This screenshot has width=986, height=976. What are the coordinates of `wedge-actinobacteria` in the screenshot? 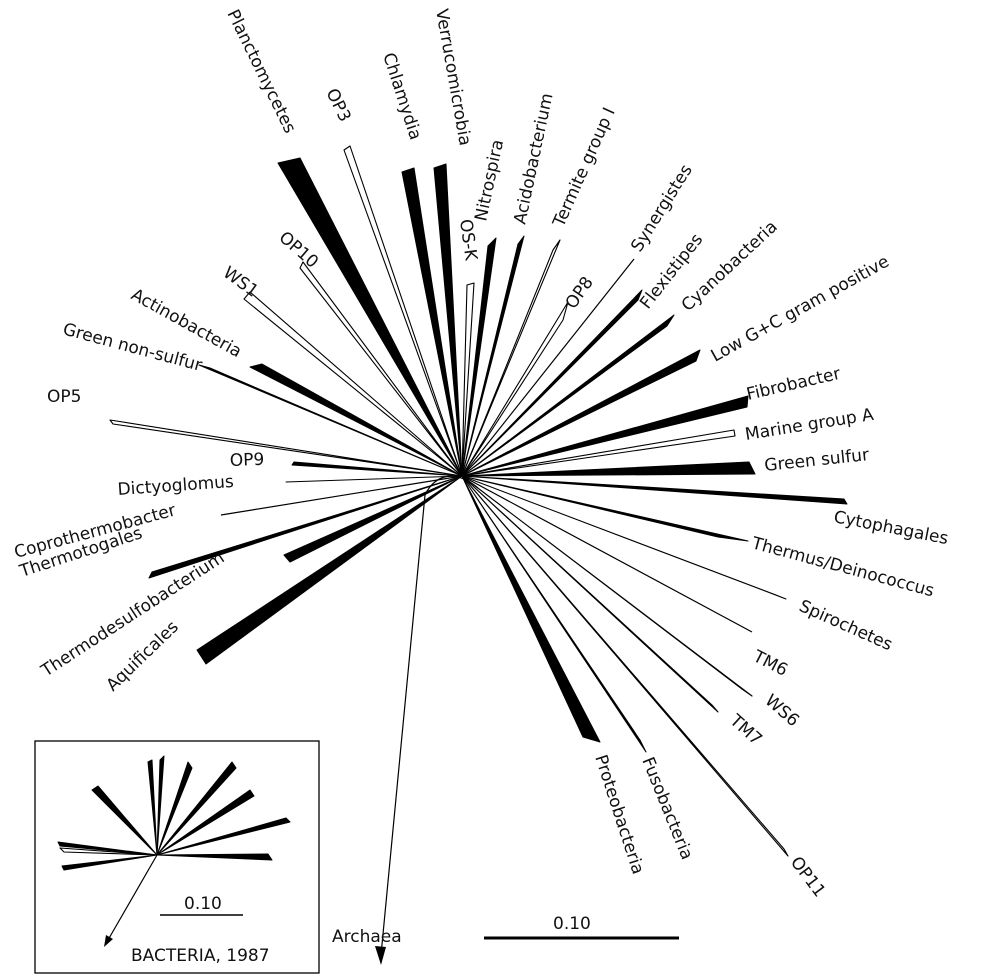 It's located at (356, 420).